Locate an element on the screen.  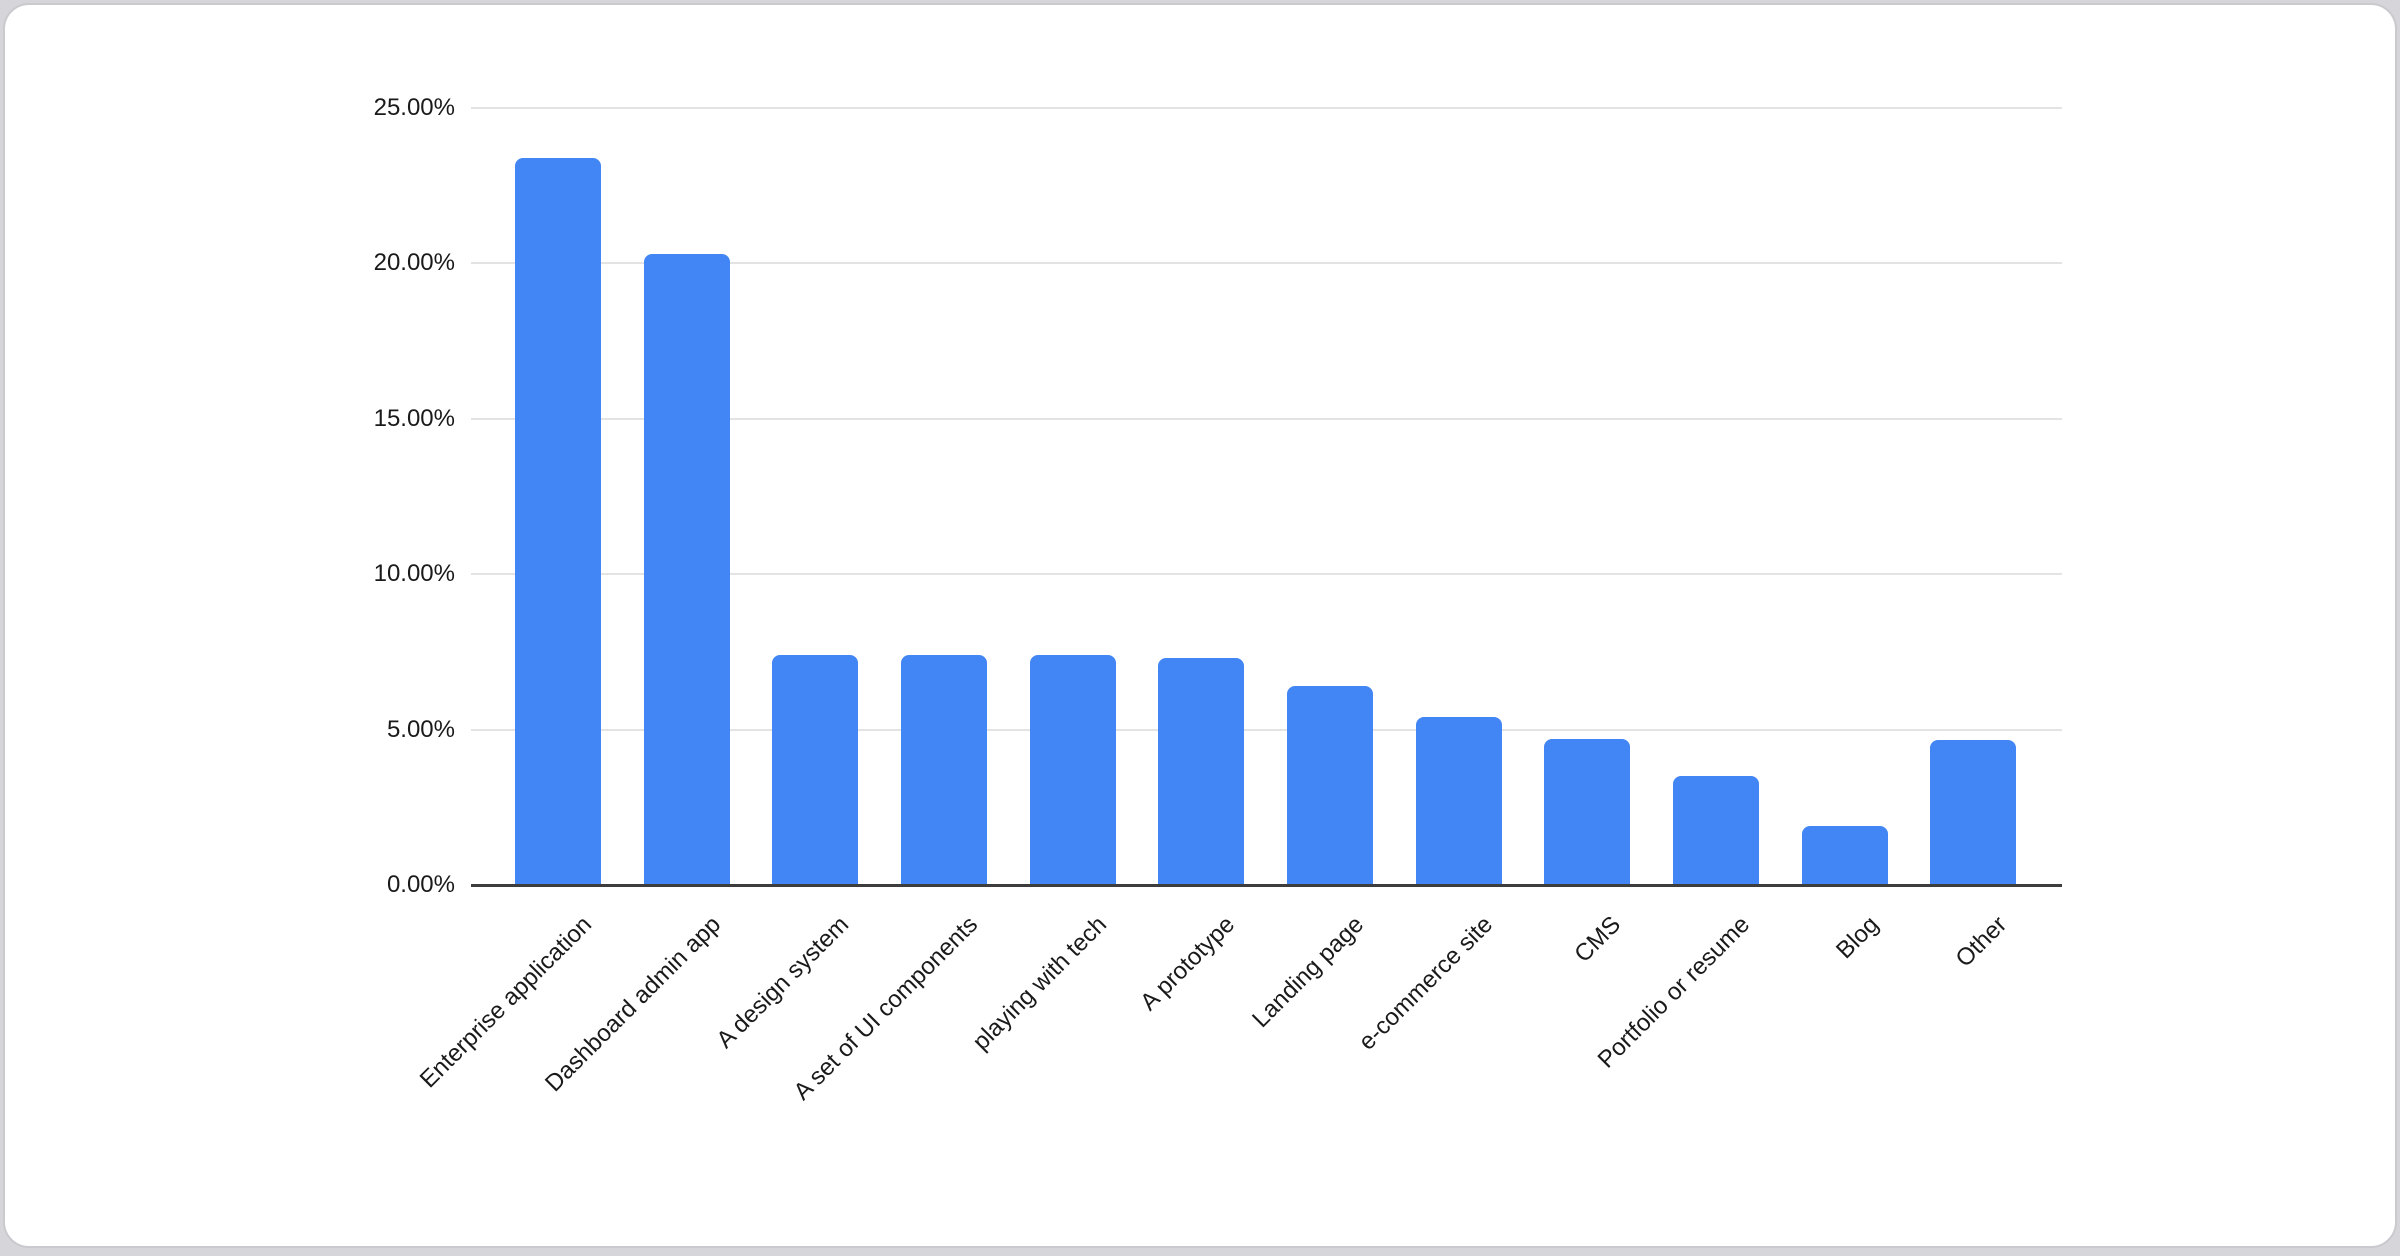
y-axis-tick-label: 20.00% is located at coordinates (414, 263).